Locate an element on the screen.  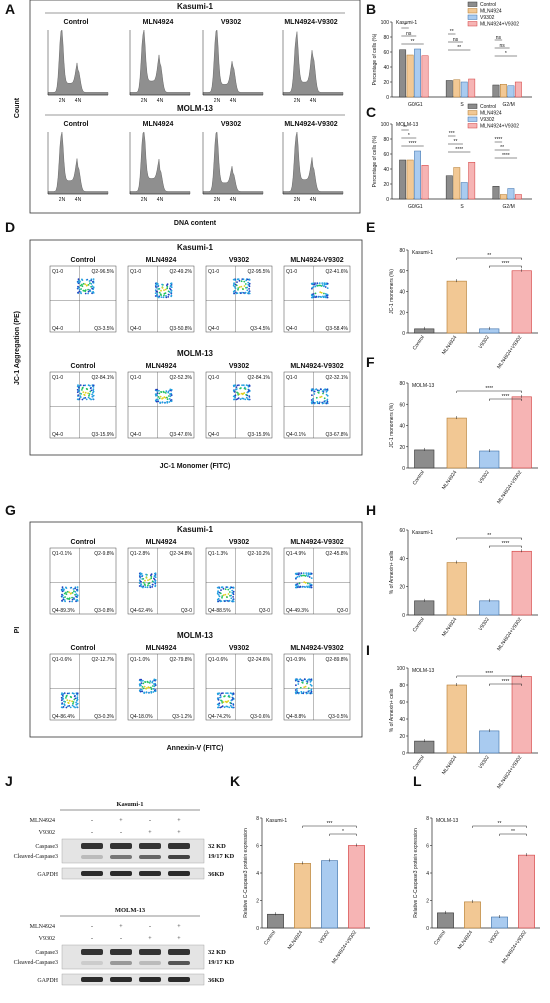
chart-K-category: V9302 is located at coordinates (324, 937).